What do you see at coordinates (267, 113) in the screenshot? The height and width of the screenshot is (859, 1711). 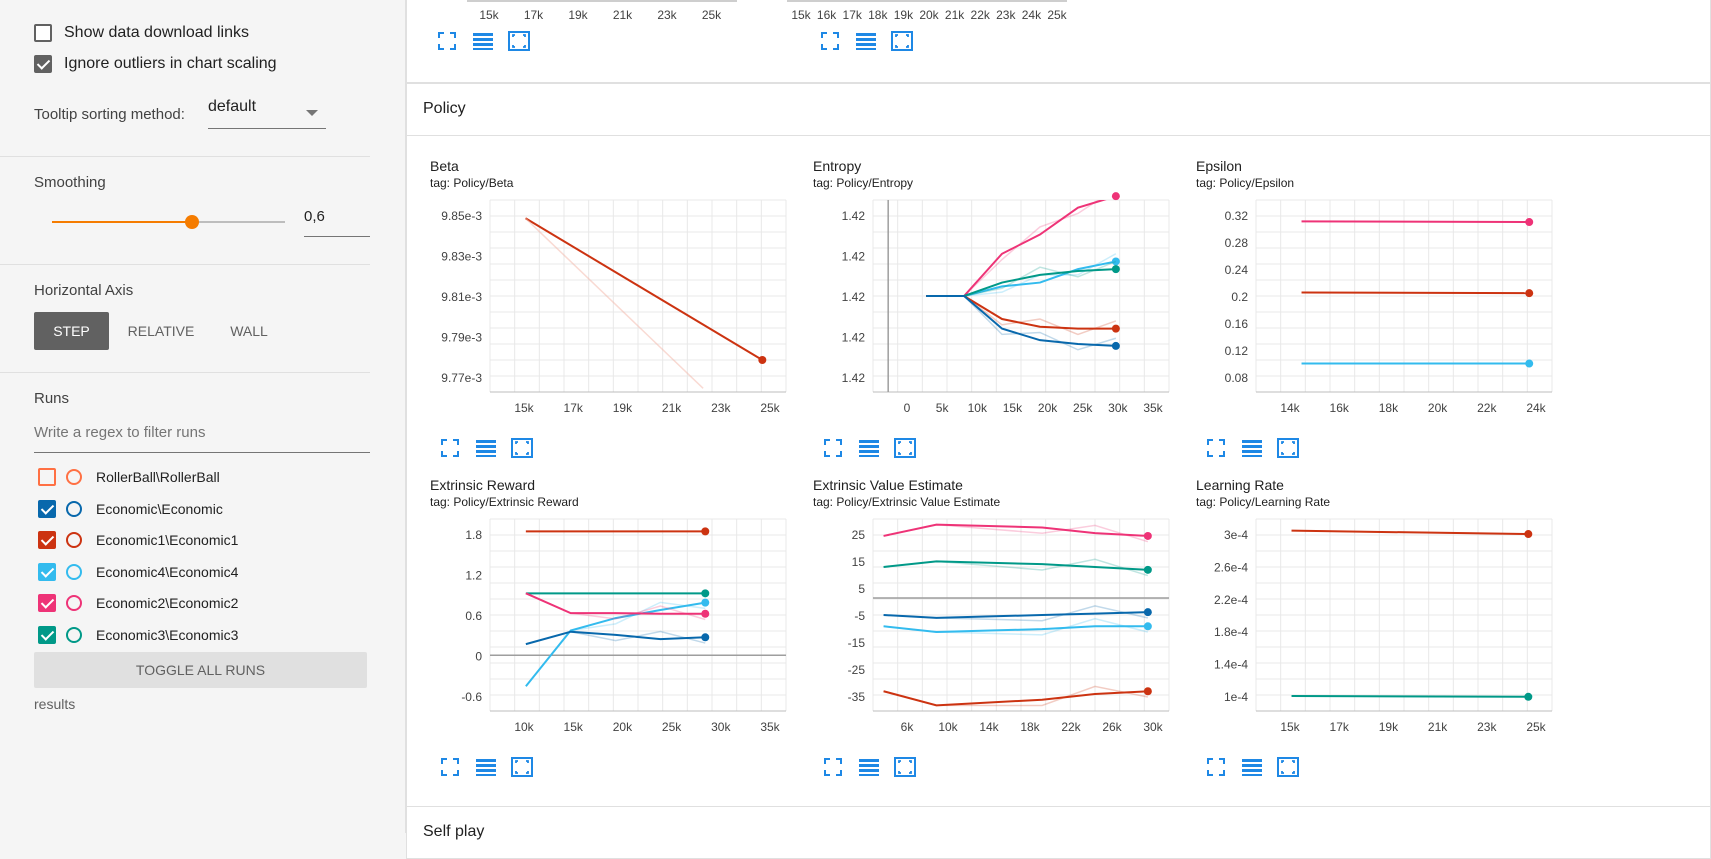 I see `tooltip-sorting-select: default` at bounding box center [267, 113].